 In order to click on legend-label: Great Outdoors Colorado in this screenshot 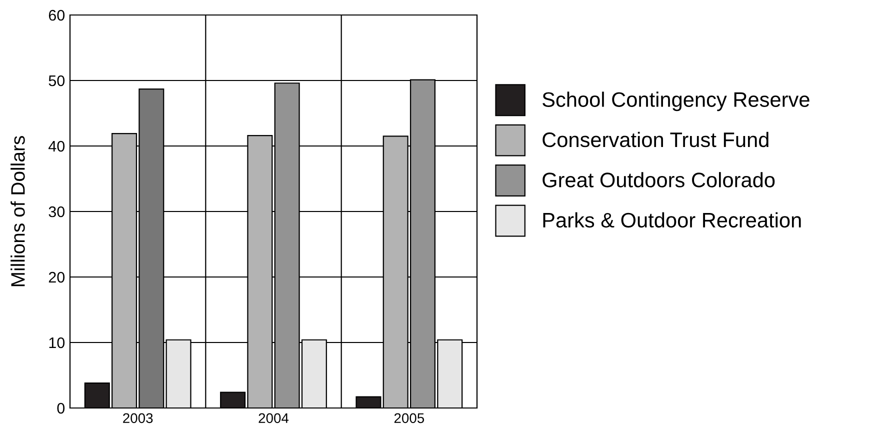, I will do `click(658, 180)`.